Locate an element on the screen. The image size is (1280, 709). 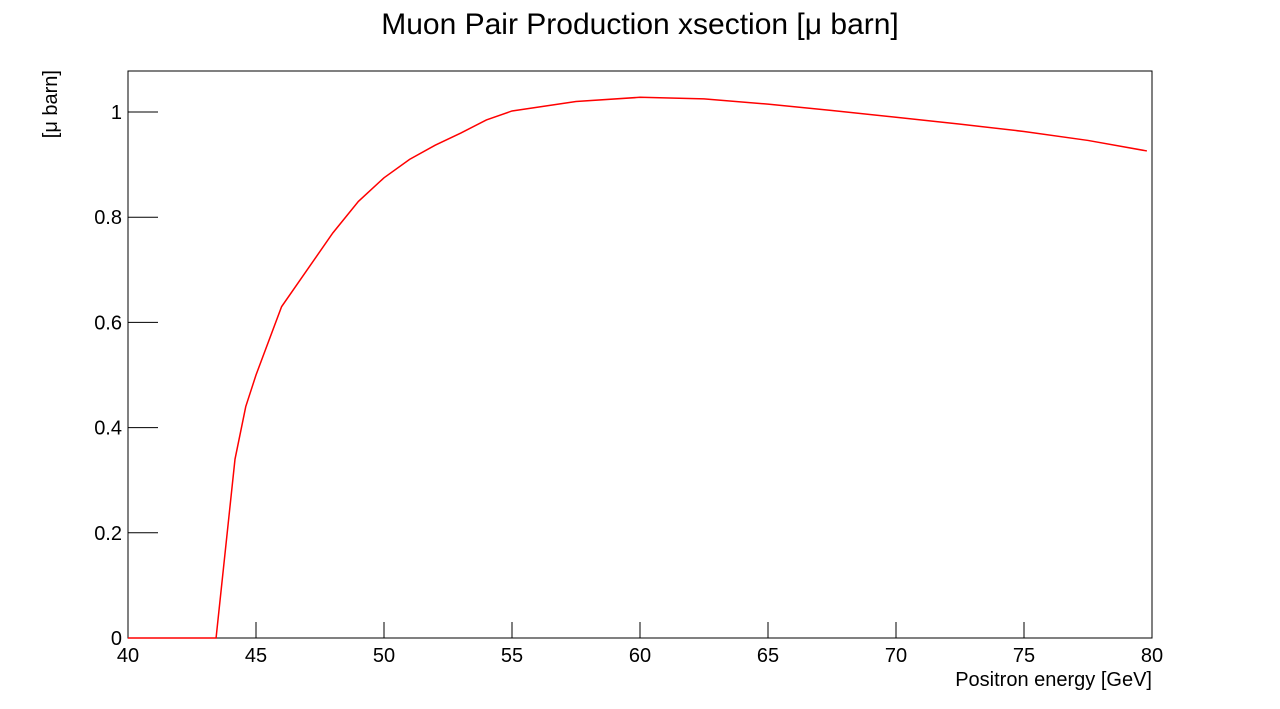
x-tick-label: 40 is located at coordinates (128, 656).